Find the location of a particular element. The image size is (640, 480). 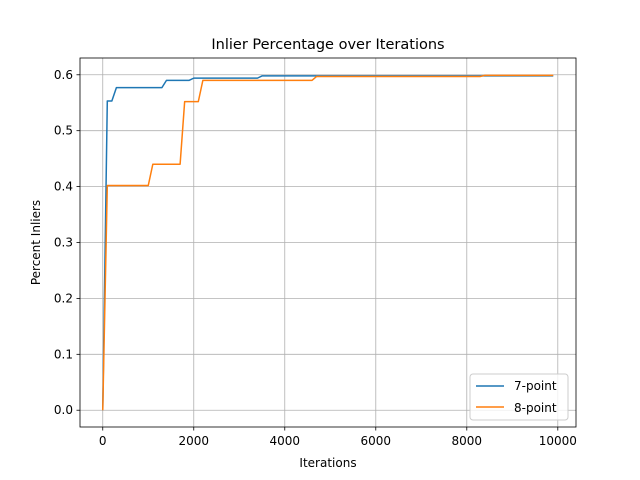

y-tick-label: 0.2 is located at coordinates (63, 298).